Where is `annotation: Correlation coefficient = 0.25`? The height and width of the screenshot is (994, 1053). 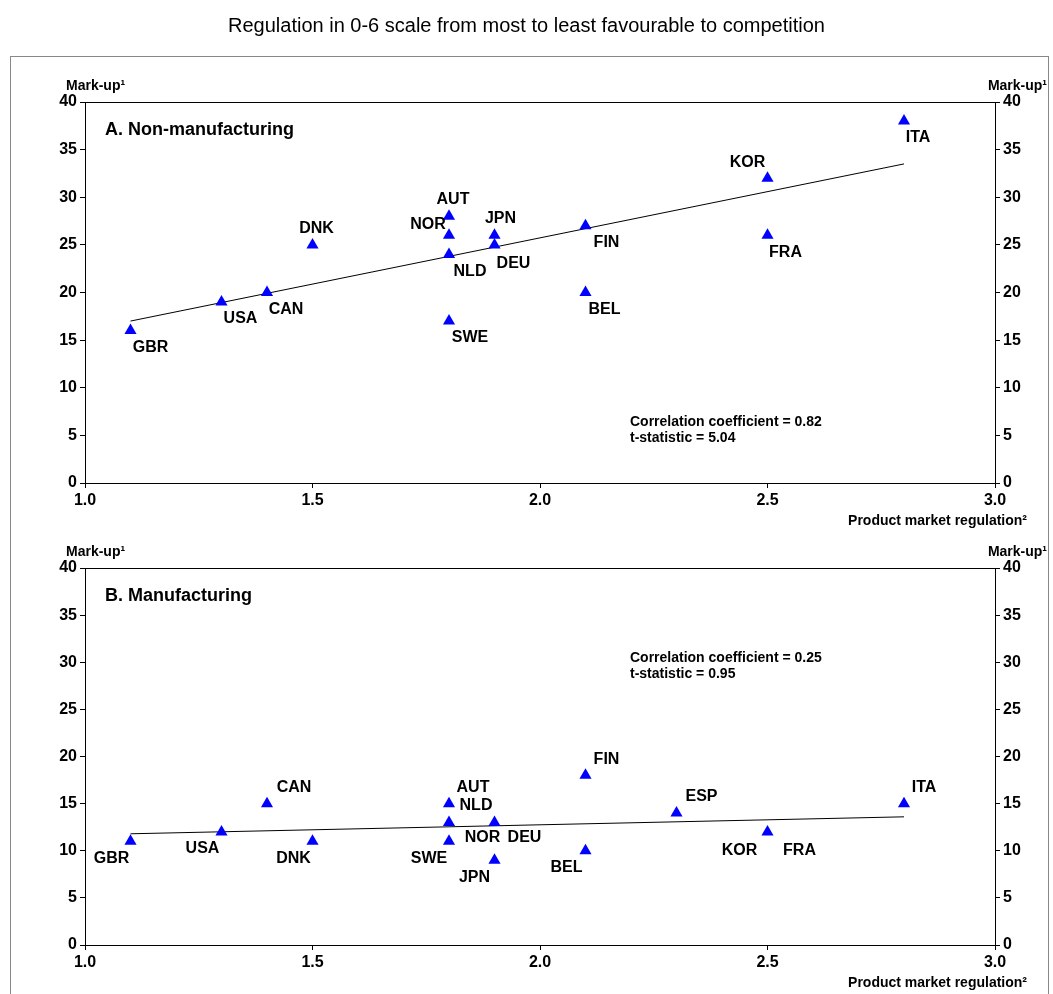
annotation: Correlation coefficient = 0.25 is located at coordinates (726, 656).